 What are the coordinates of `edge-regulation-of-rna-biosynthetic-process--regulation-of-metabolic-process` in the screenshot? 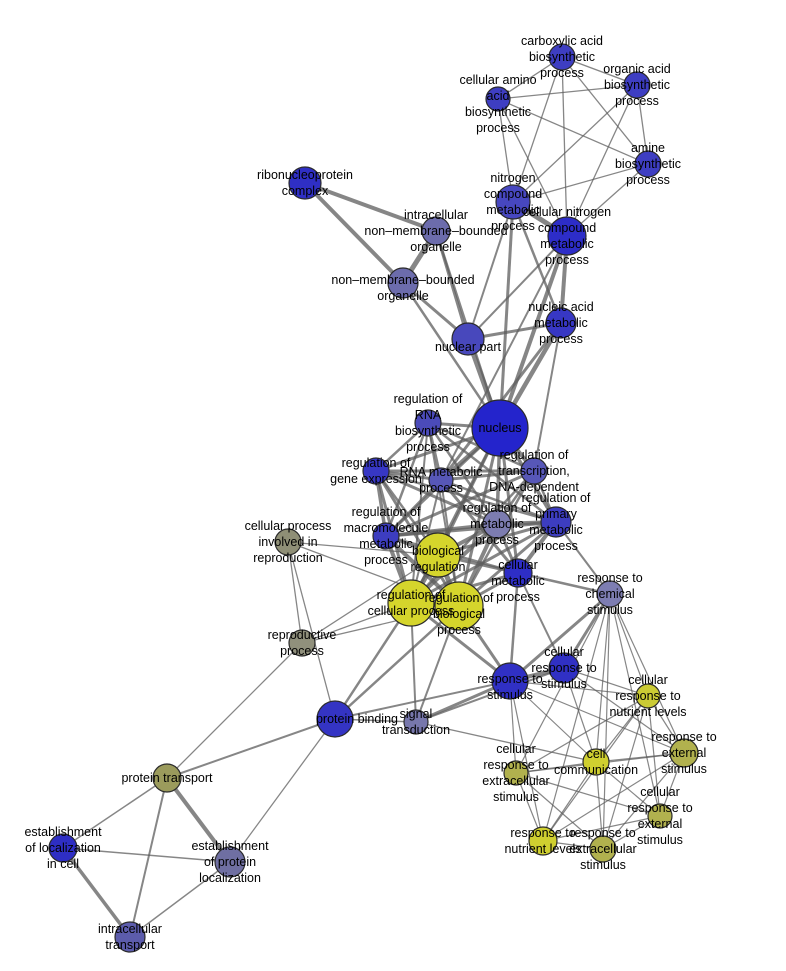 It's located at (462, 473).